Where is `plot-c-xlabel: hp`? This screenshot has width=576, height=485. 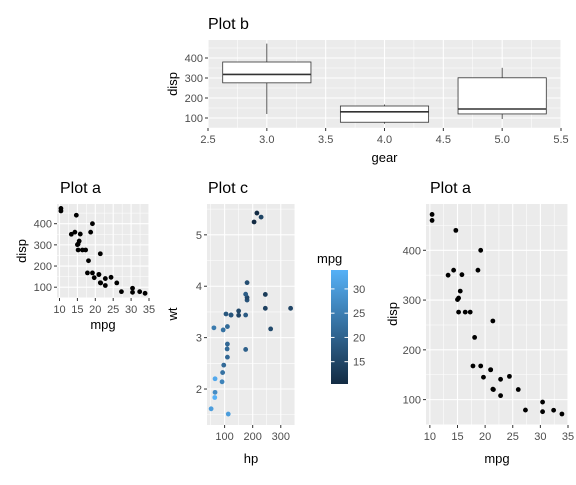 plot-c-xlabel: hp is located at coordinates (251, 458).